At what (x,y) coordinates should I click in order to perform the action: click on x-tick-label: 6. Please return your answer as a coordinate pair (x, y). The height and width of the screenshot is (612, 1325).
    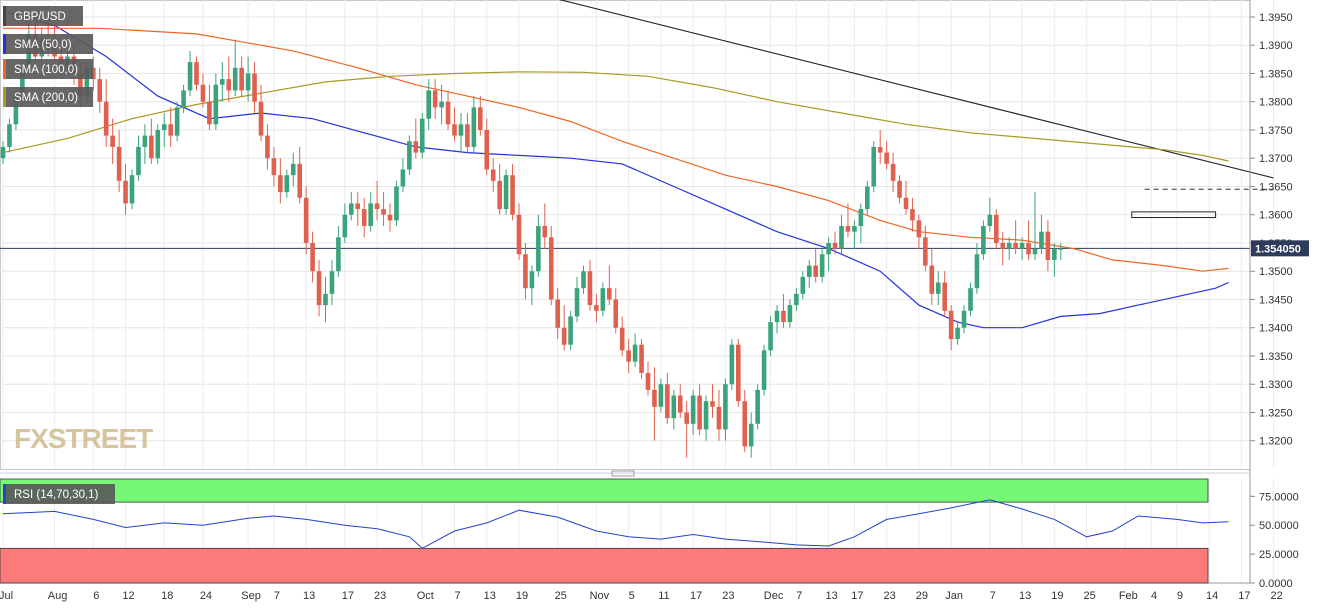
    Looking at the image, I should click on (96, 596).